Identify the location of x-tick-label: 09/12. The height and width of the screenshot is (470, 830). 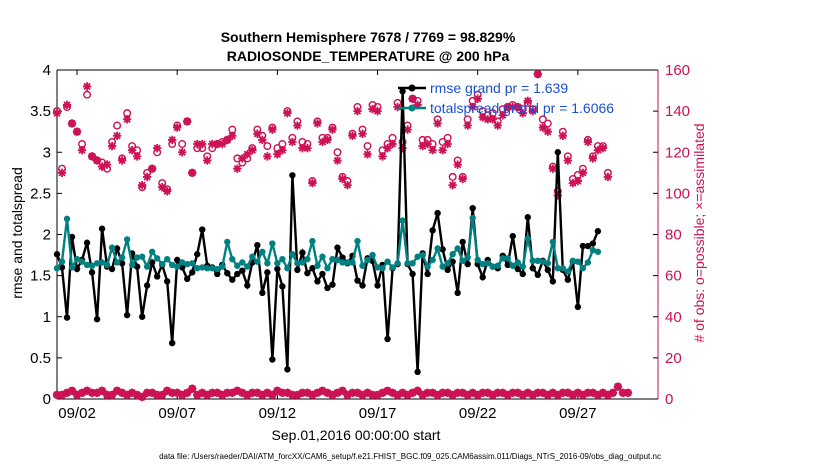
(278, 413).